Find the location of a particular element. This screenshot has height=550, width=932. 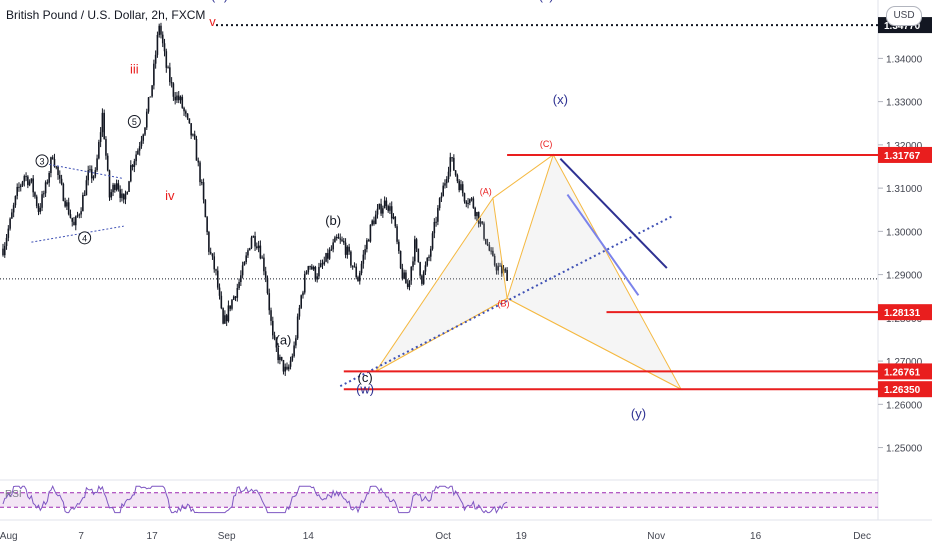

level-price-label: 1.26761 is located at coordinates (902, 372).